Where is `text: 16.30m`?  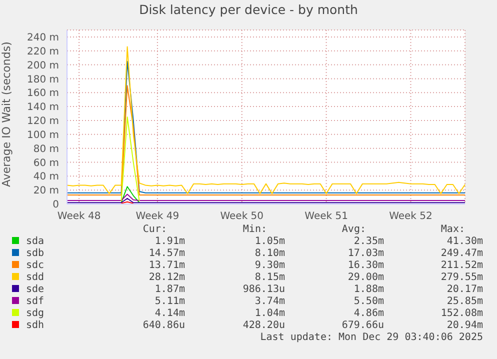 text: 16.30m is located at coordinates (365, 266).